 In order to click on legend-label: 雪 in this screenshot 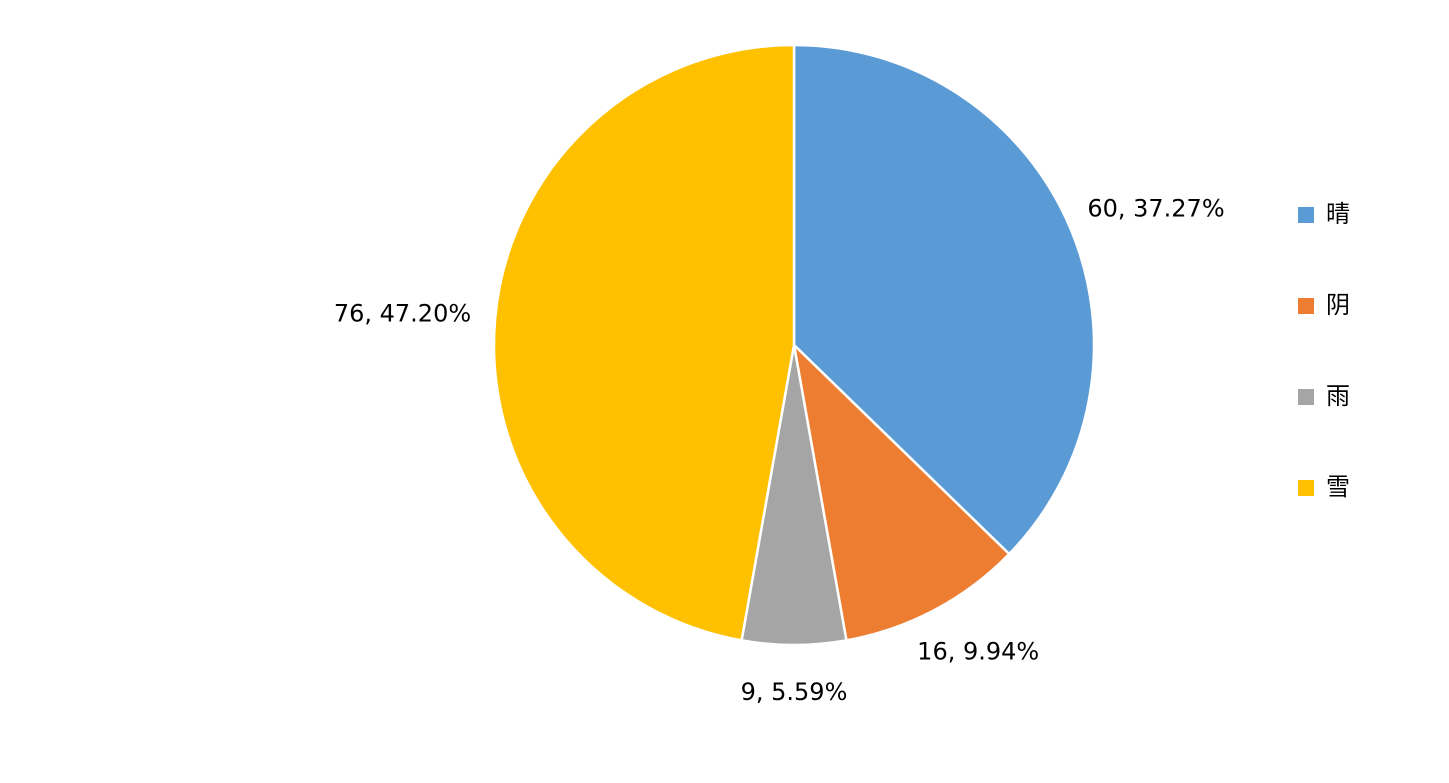, I will do `click(1338, 487)`.